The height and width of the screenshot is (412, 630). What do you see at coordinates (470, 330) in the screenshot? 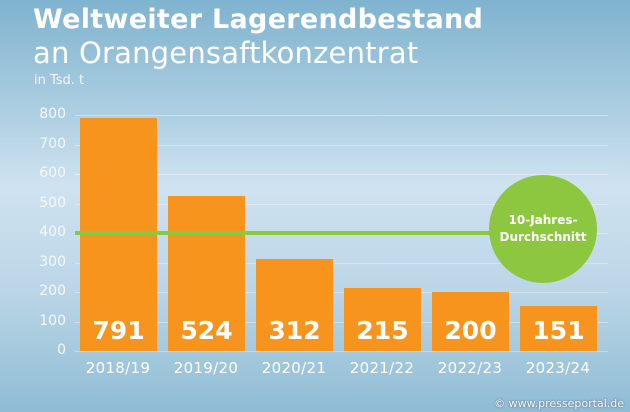
I see `bar-value-label: 200` at bounding box center [470, 330].